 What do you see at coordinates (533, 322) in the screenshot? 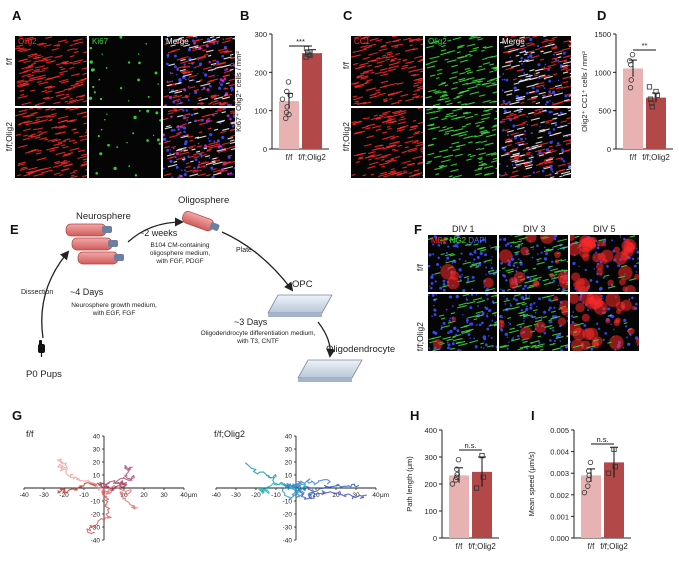
I see `panel-f-tile-r2-c2` at bounding box center [533, 322].